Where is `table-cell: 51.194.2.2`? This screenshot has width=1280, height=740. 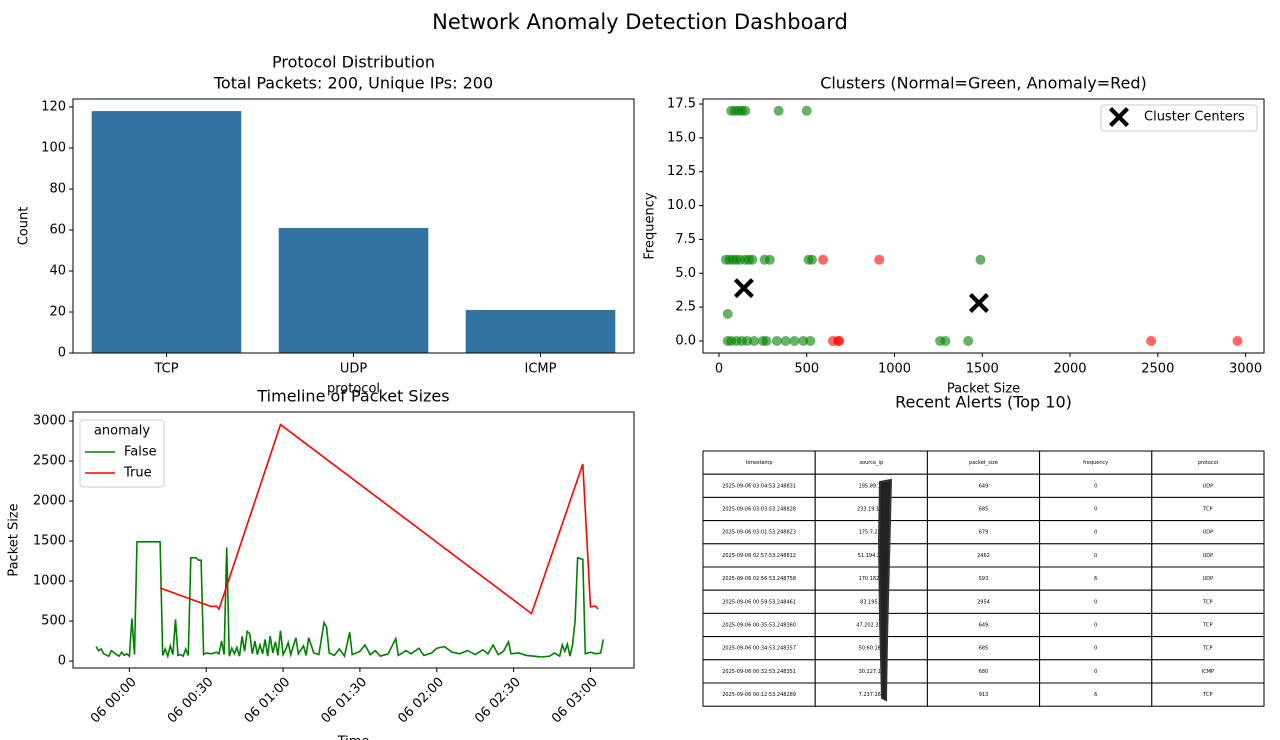
table-cell: 51.194.2.2 is located at coordinates (871, 556).